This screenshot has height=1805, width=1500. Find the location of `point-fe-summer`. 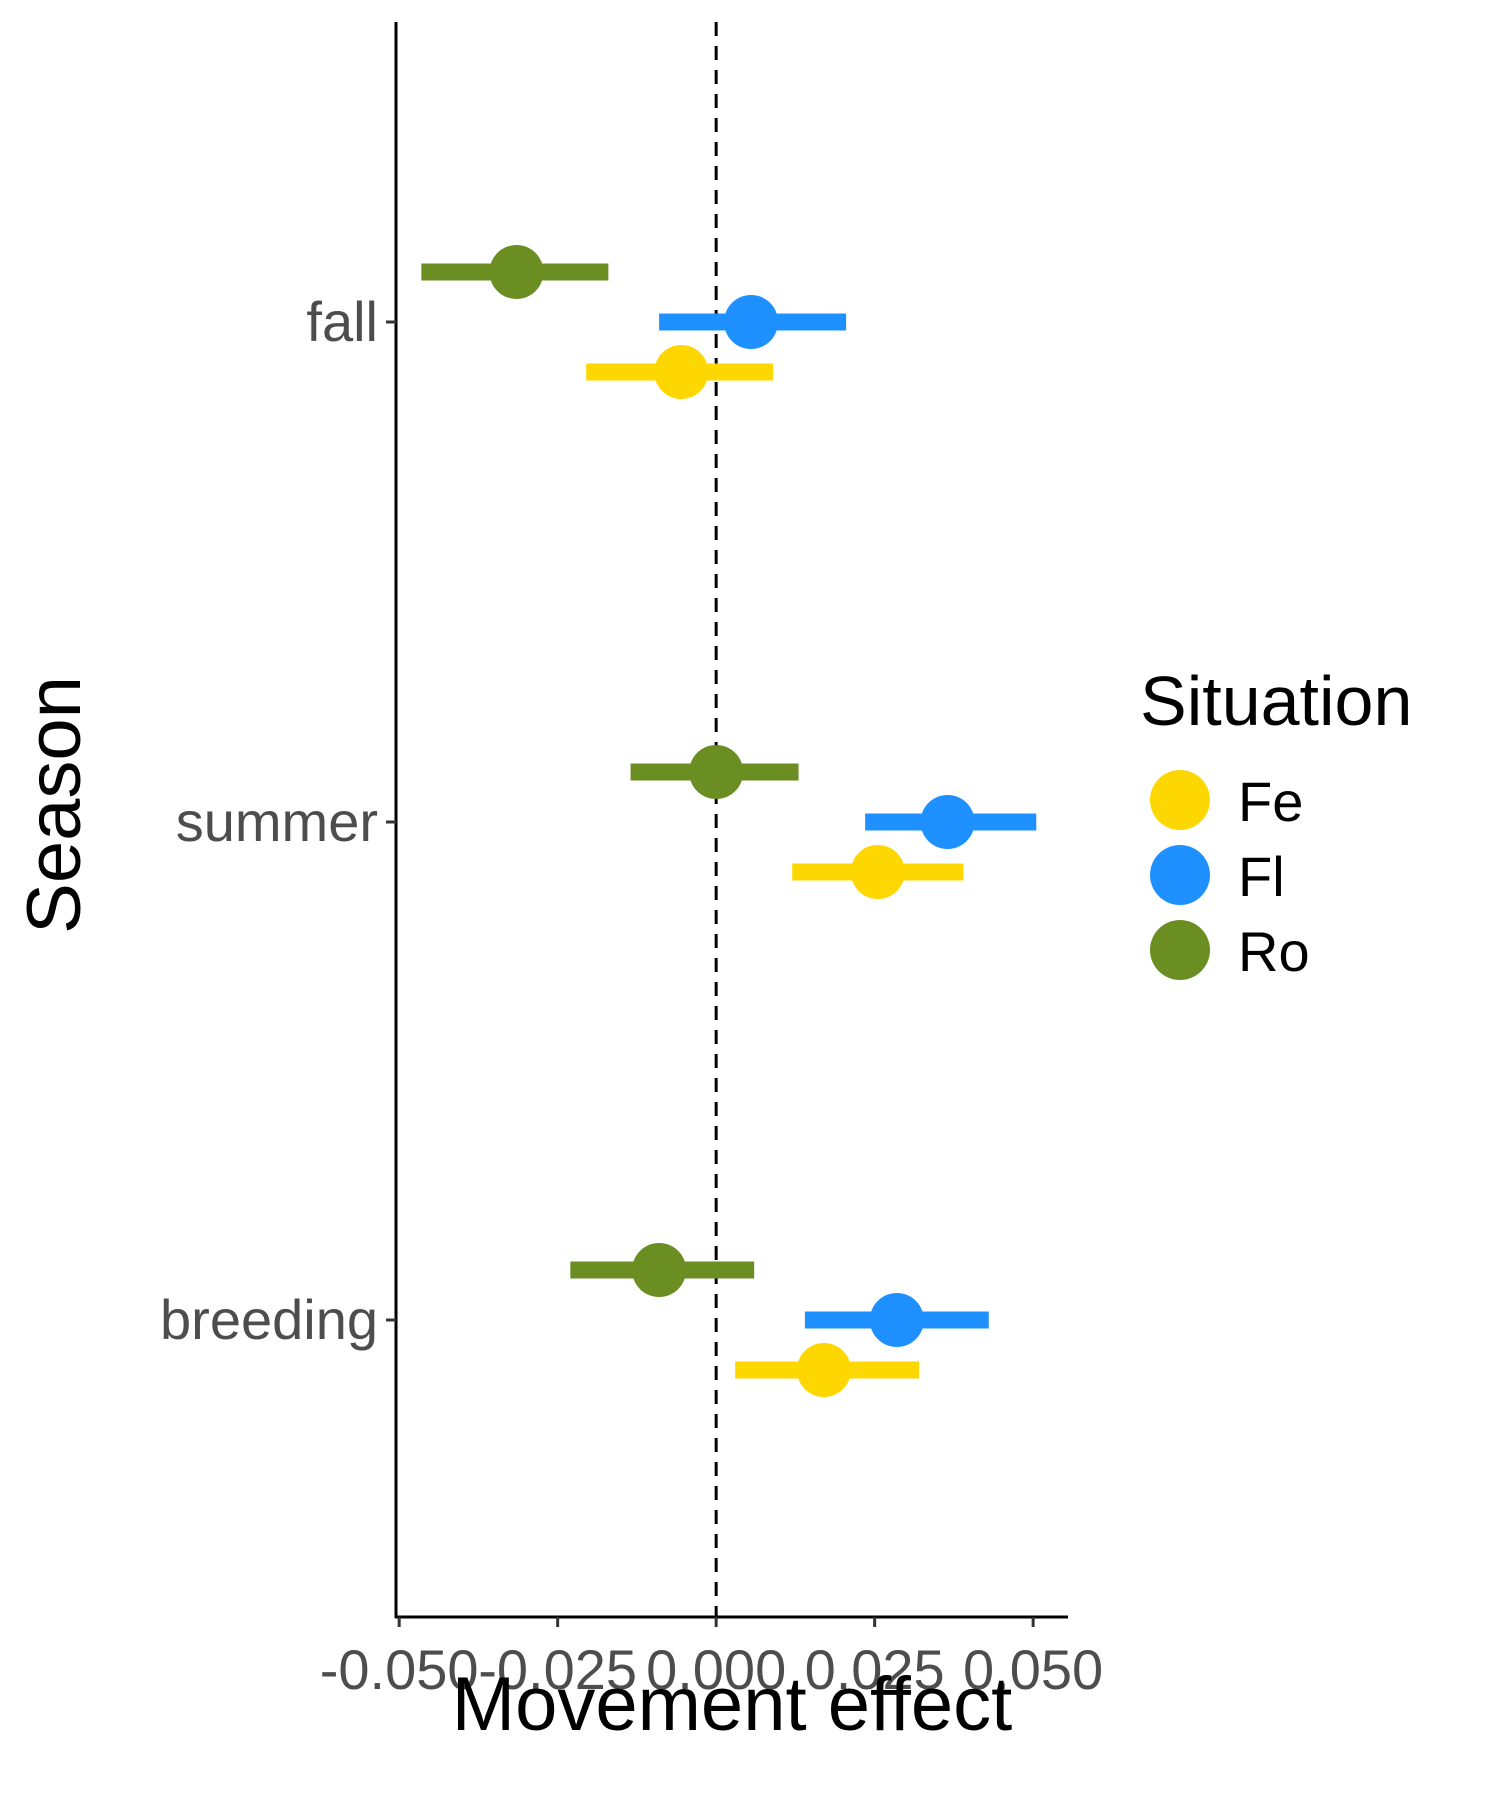

point-fe-summer is located at coordinates (877, 872).